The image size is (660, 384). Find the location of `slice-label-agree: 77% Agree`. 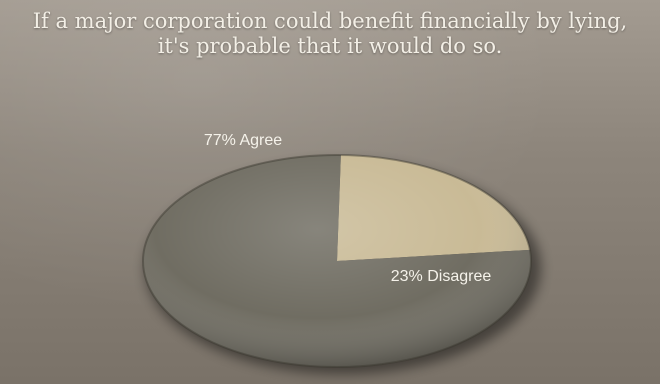

slice-label-agree: 77% Agree is located at coordinates (243, 140).